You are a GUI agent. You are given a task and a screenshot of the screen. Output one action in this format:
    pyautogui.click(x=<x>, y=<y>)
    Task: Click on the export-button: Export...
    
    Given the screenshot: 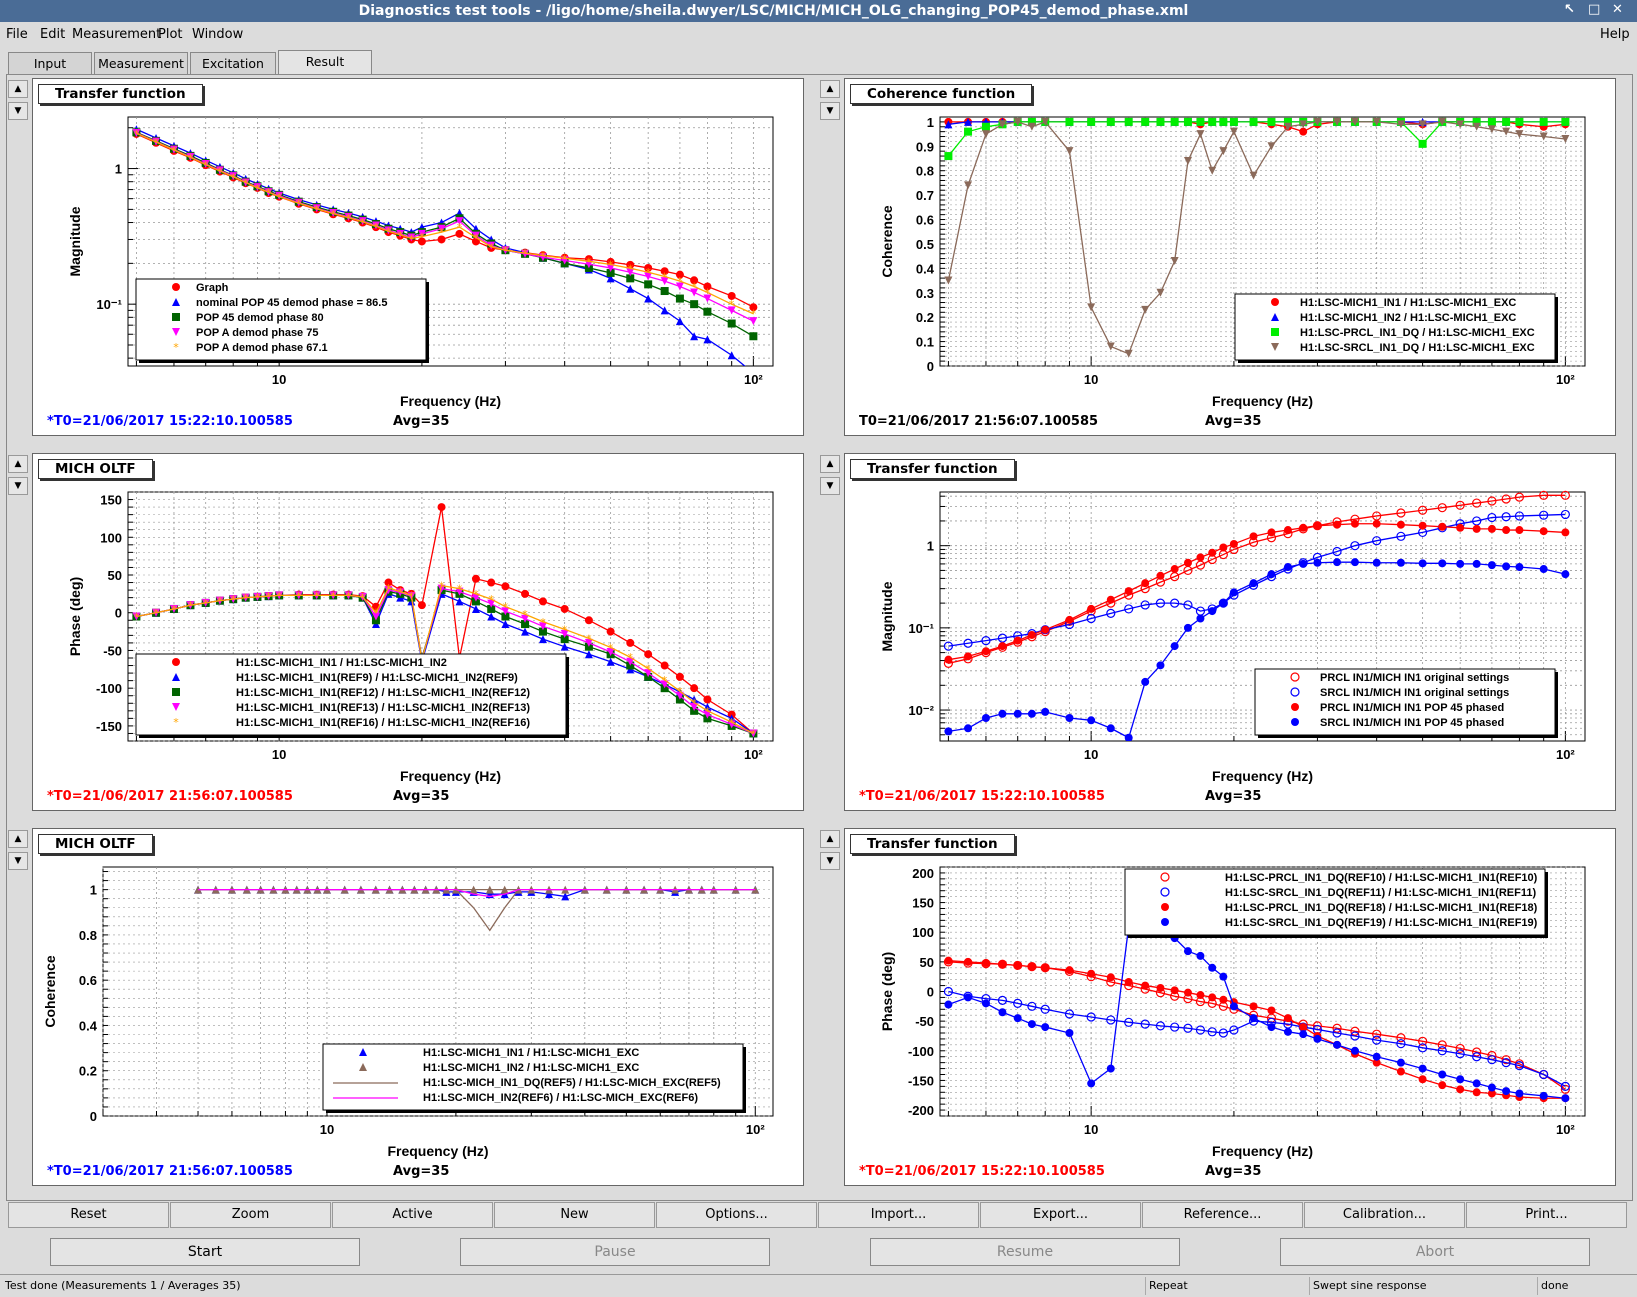 What is the action you would take?
    pyautogui.click(x=1060, y=1215)
    